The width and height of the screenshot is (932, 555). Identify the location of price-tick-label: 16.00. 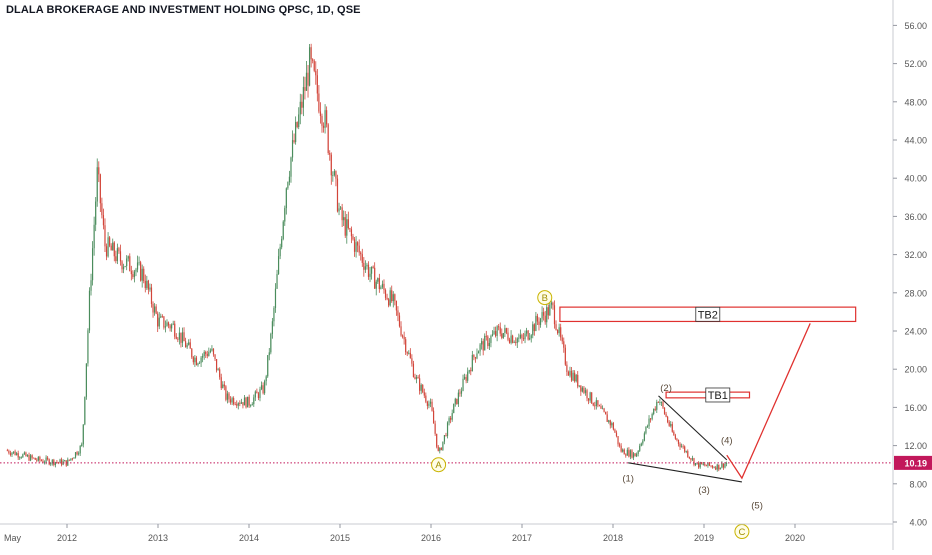
(915, 408).